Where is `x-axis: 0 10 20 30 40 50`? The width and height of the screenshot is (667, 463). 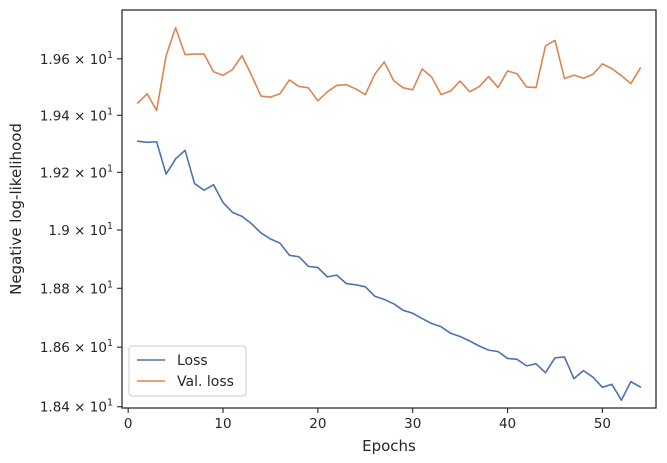
x-axis: 0 10 20 30 40 50 is located at coordinates (367, 420).